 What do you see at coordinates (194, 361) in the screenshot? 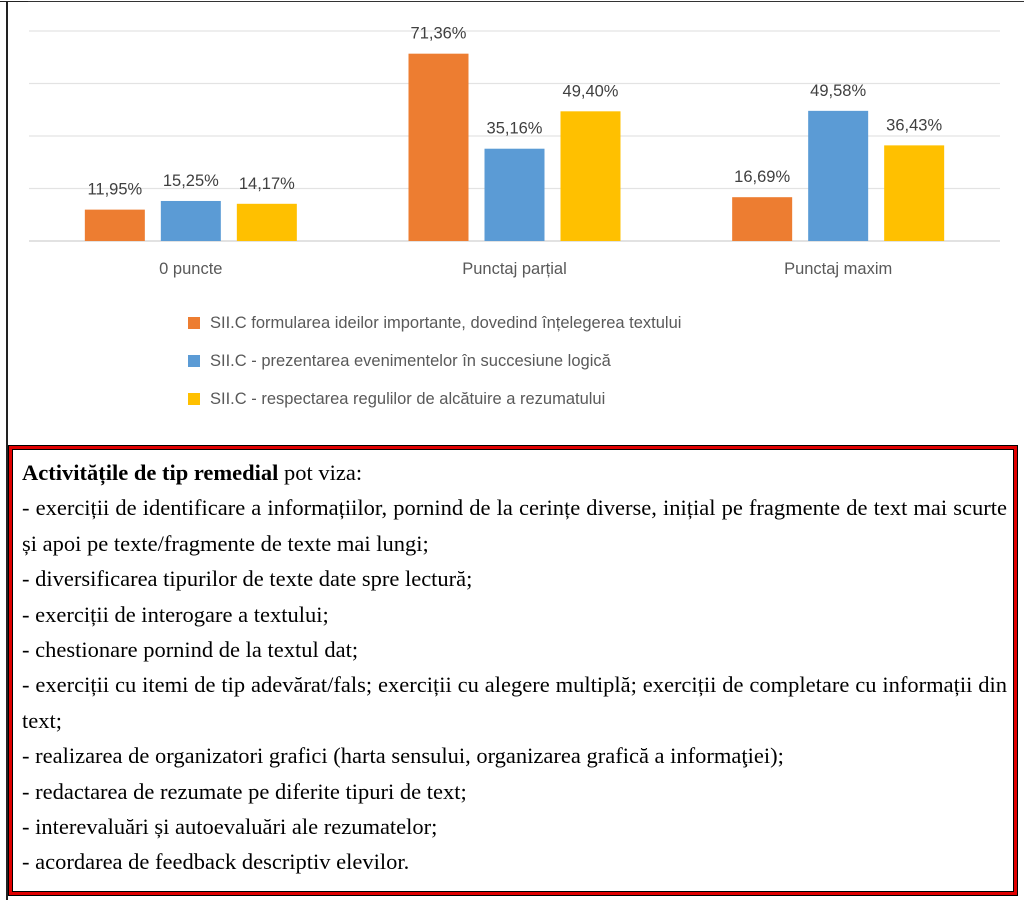
I see `legend-swatch-blue` at bounding box center [194, 361].